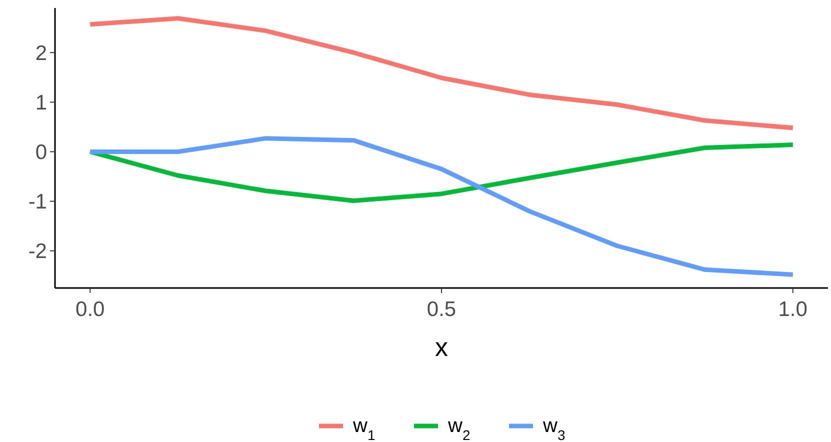  What do you see at coordinates (441, 347) in the screenshot?
I see `x-axis-title: x` at bounding box center [441, 347].